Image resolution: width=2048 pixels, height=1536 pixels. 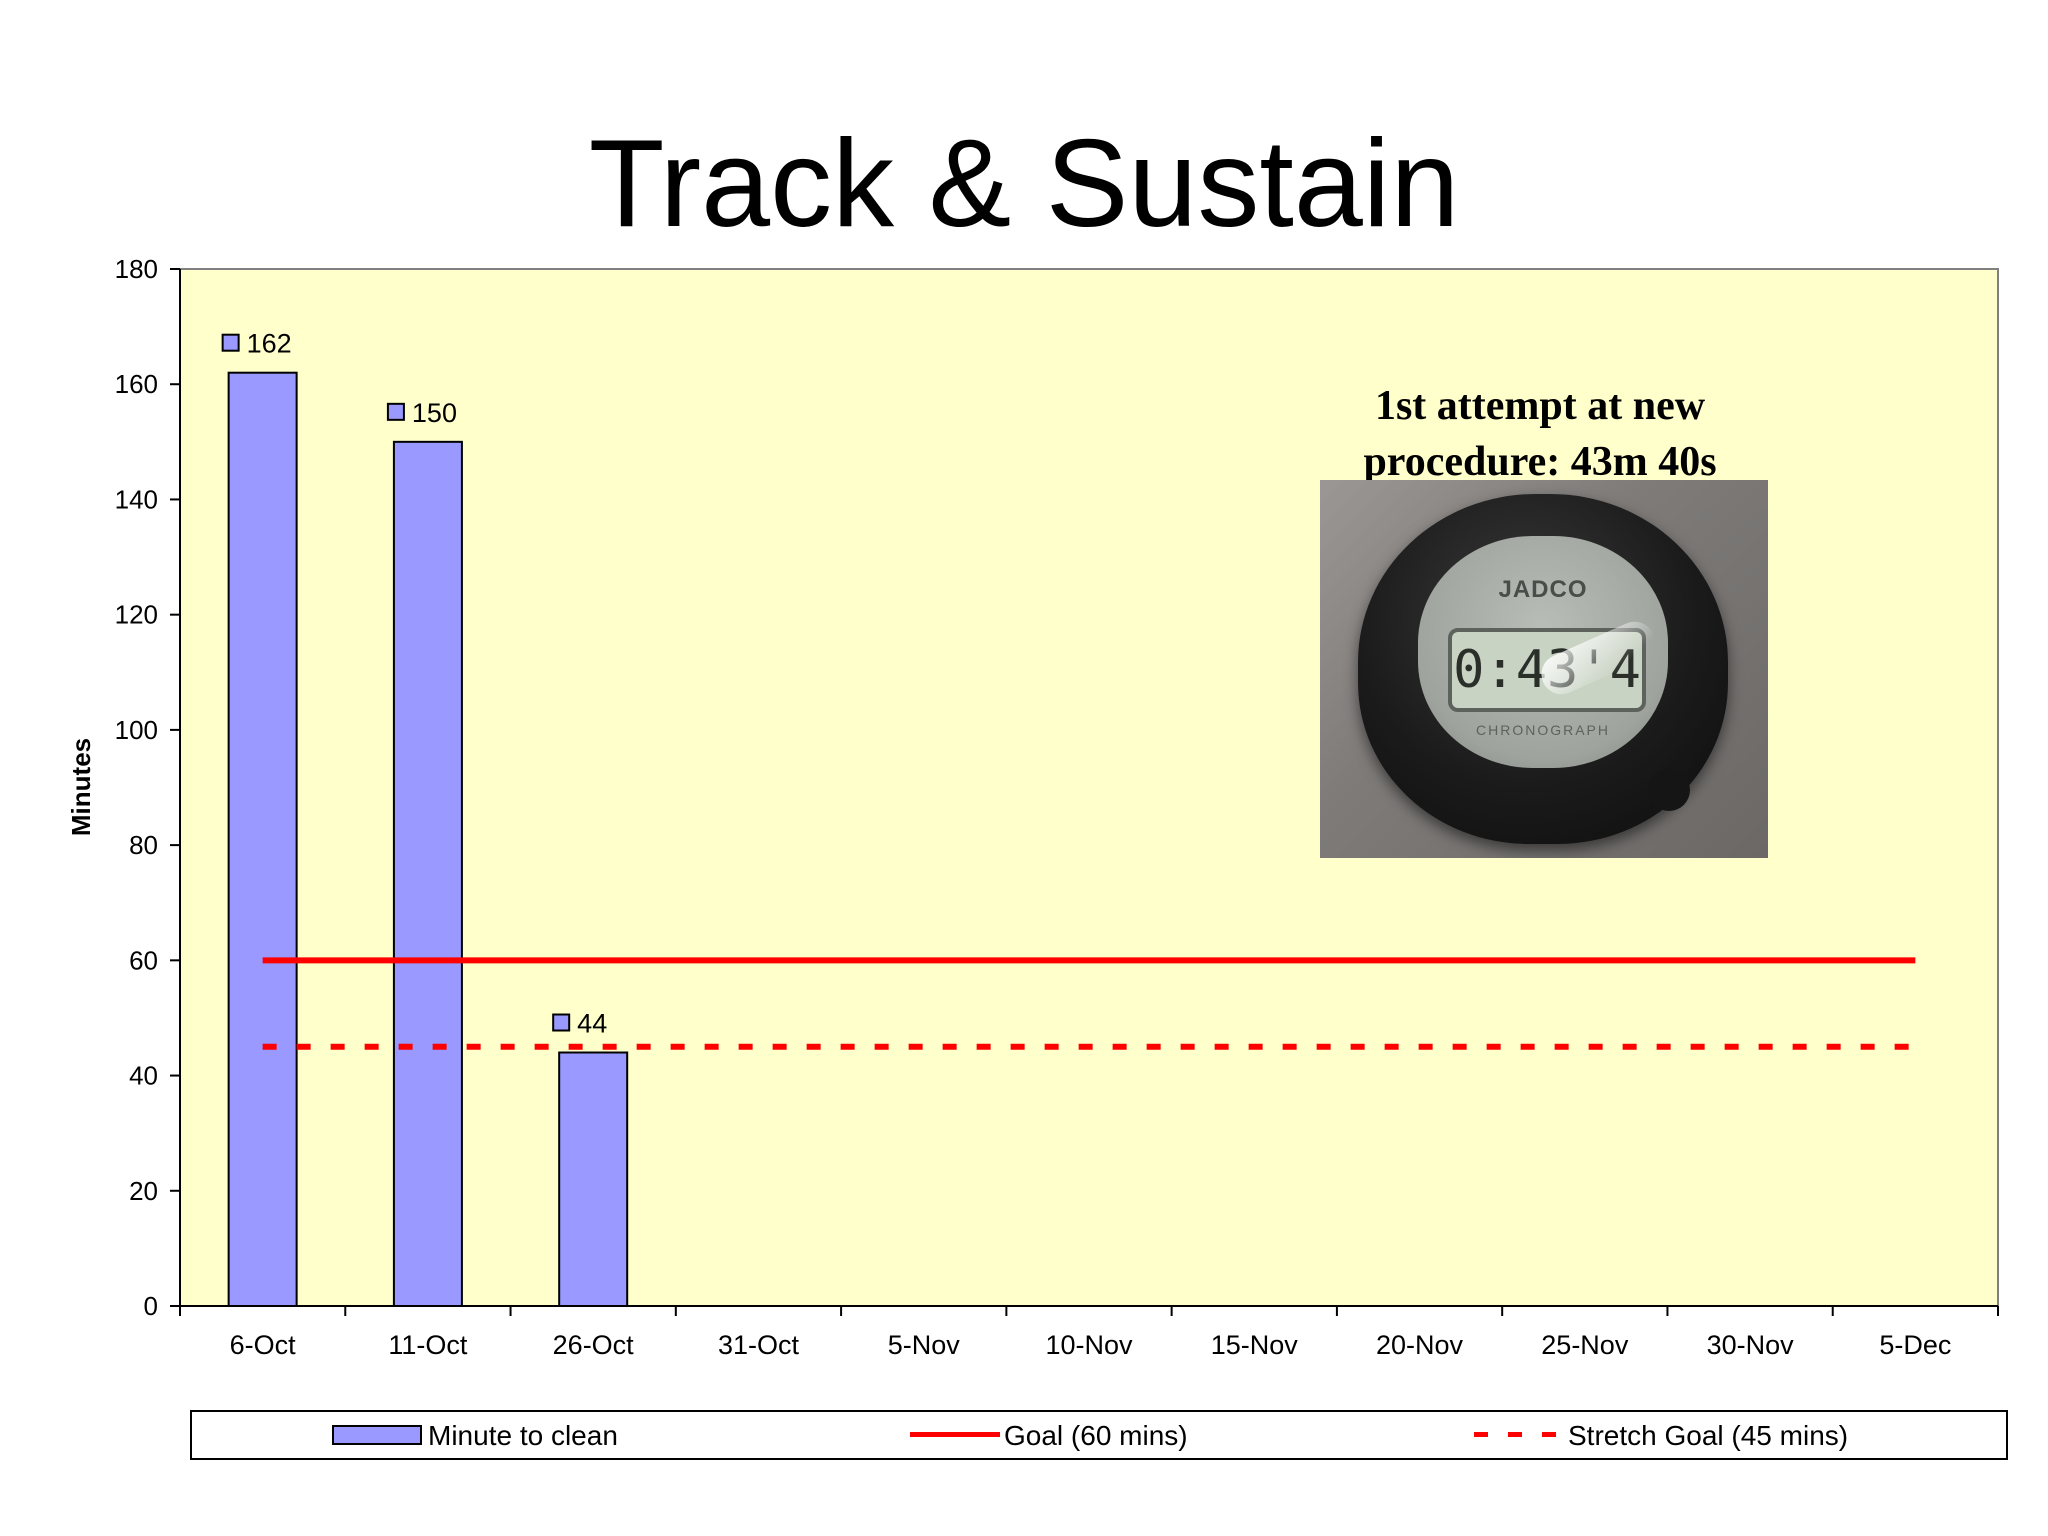 I want to click on y-axis: 0 20 40 60 80 100 120 140 160 180, so click(x=148, y=787).